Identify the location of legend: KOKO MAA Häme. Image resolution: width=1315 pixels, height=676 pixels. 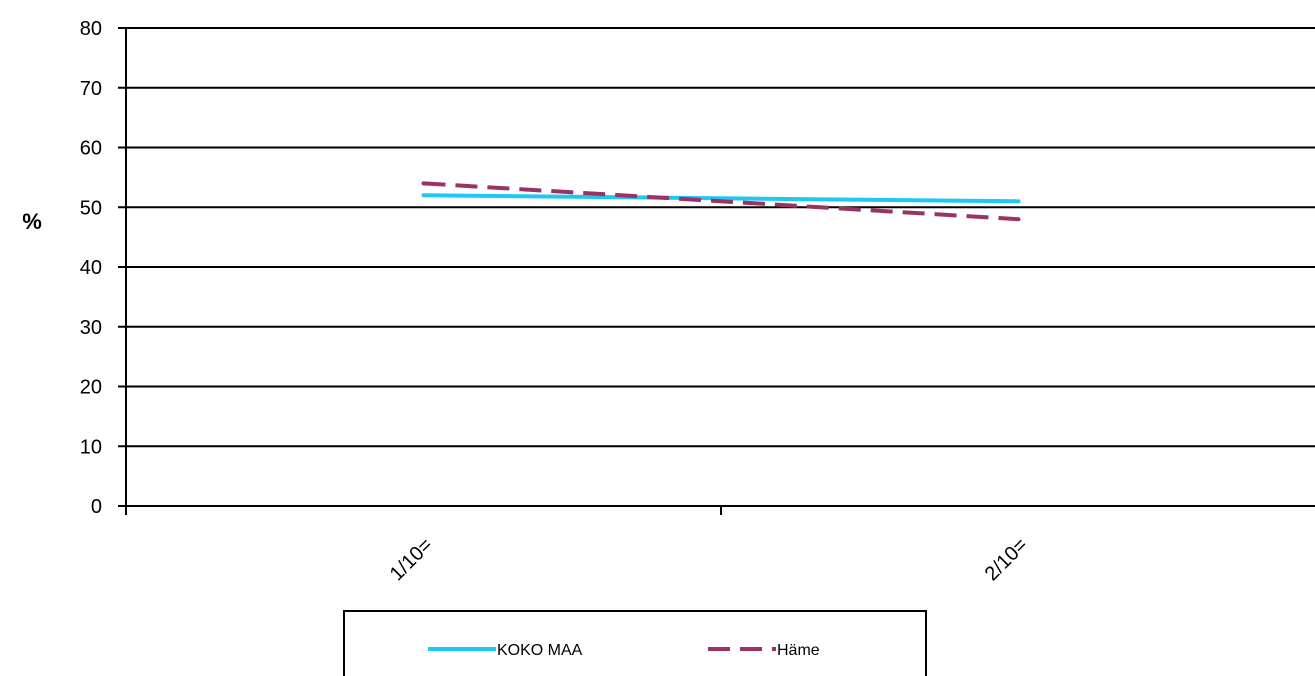
(635, 643).